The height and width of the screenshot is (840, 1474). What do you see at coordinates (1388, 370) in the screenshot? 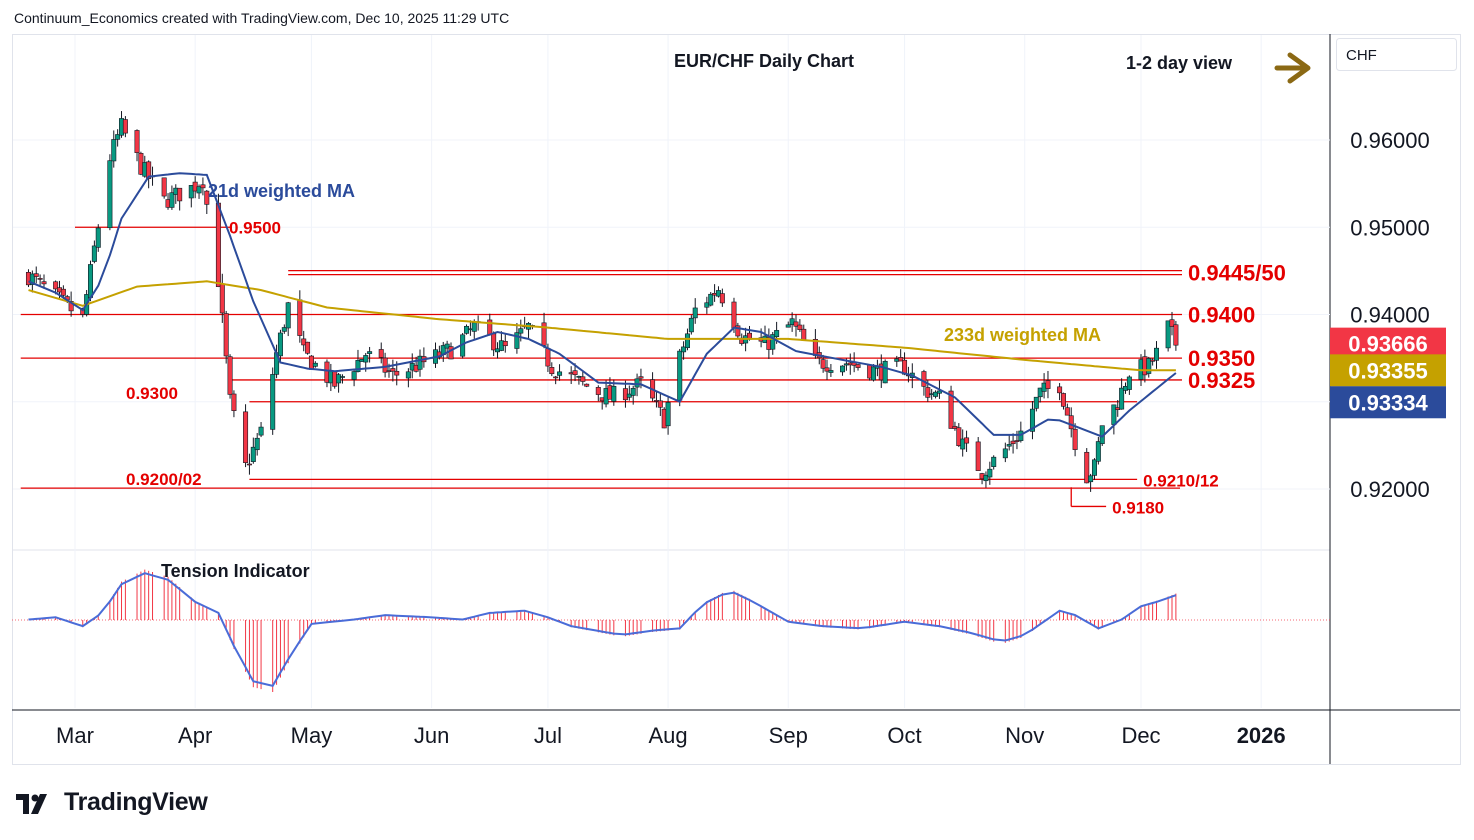
I see `wma233-value-tag: 0.93355` at bounding box center [1388, 370].